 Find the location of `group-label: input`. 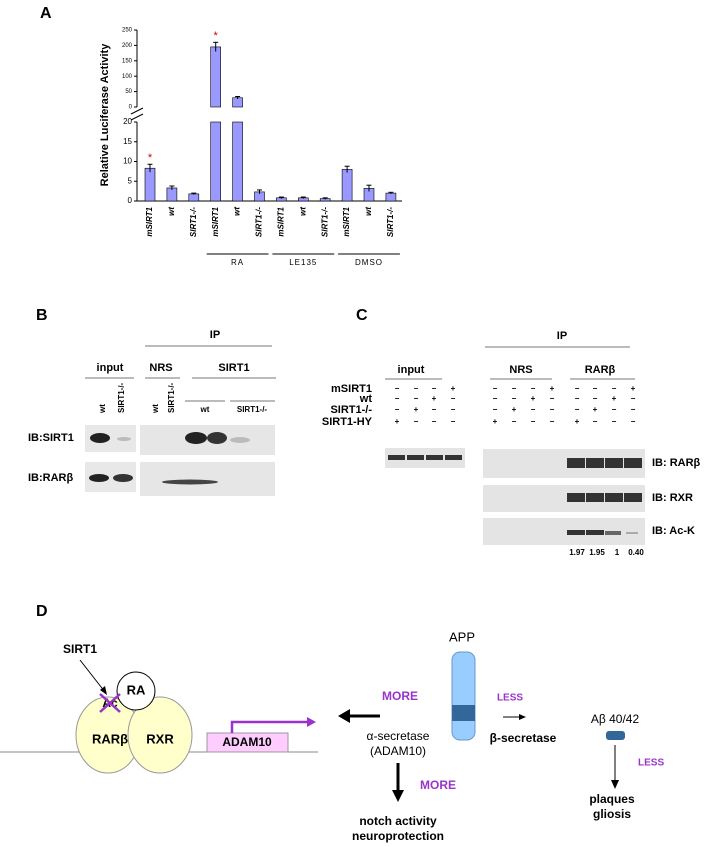

group-label: input is located at coordinates (411, 370).